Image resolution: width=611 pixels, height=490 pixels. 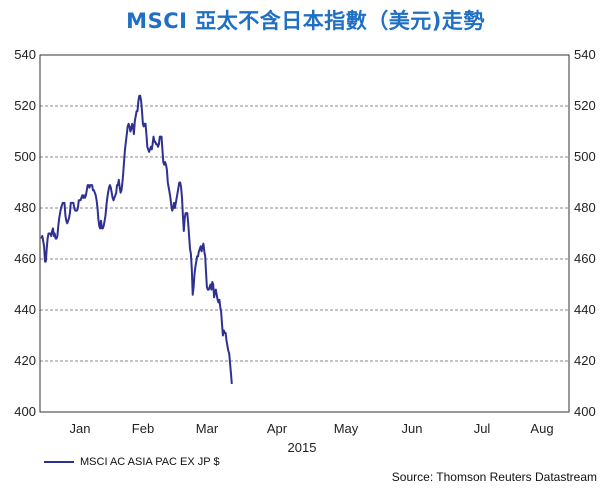 What do you see at coordinates (585, 258) in the screenshot?
I see `y-tick-right-460: 460` at bounding box center [585, 258].